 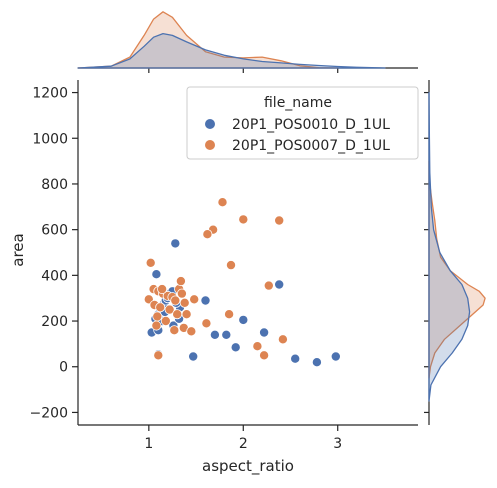 What do you see at coordinates (311, 146) in the screenshot?
I see `legend-label-series-2: 20P1_POS0007_D_1UL` at bounding box center [311, 146].